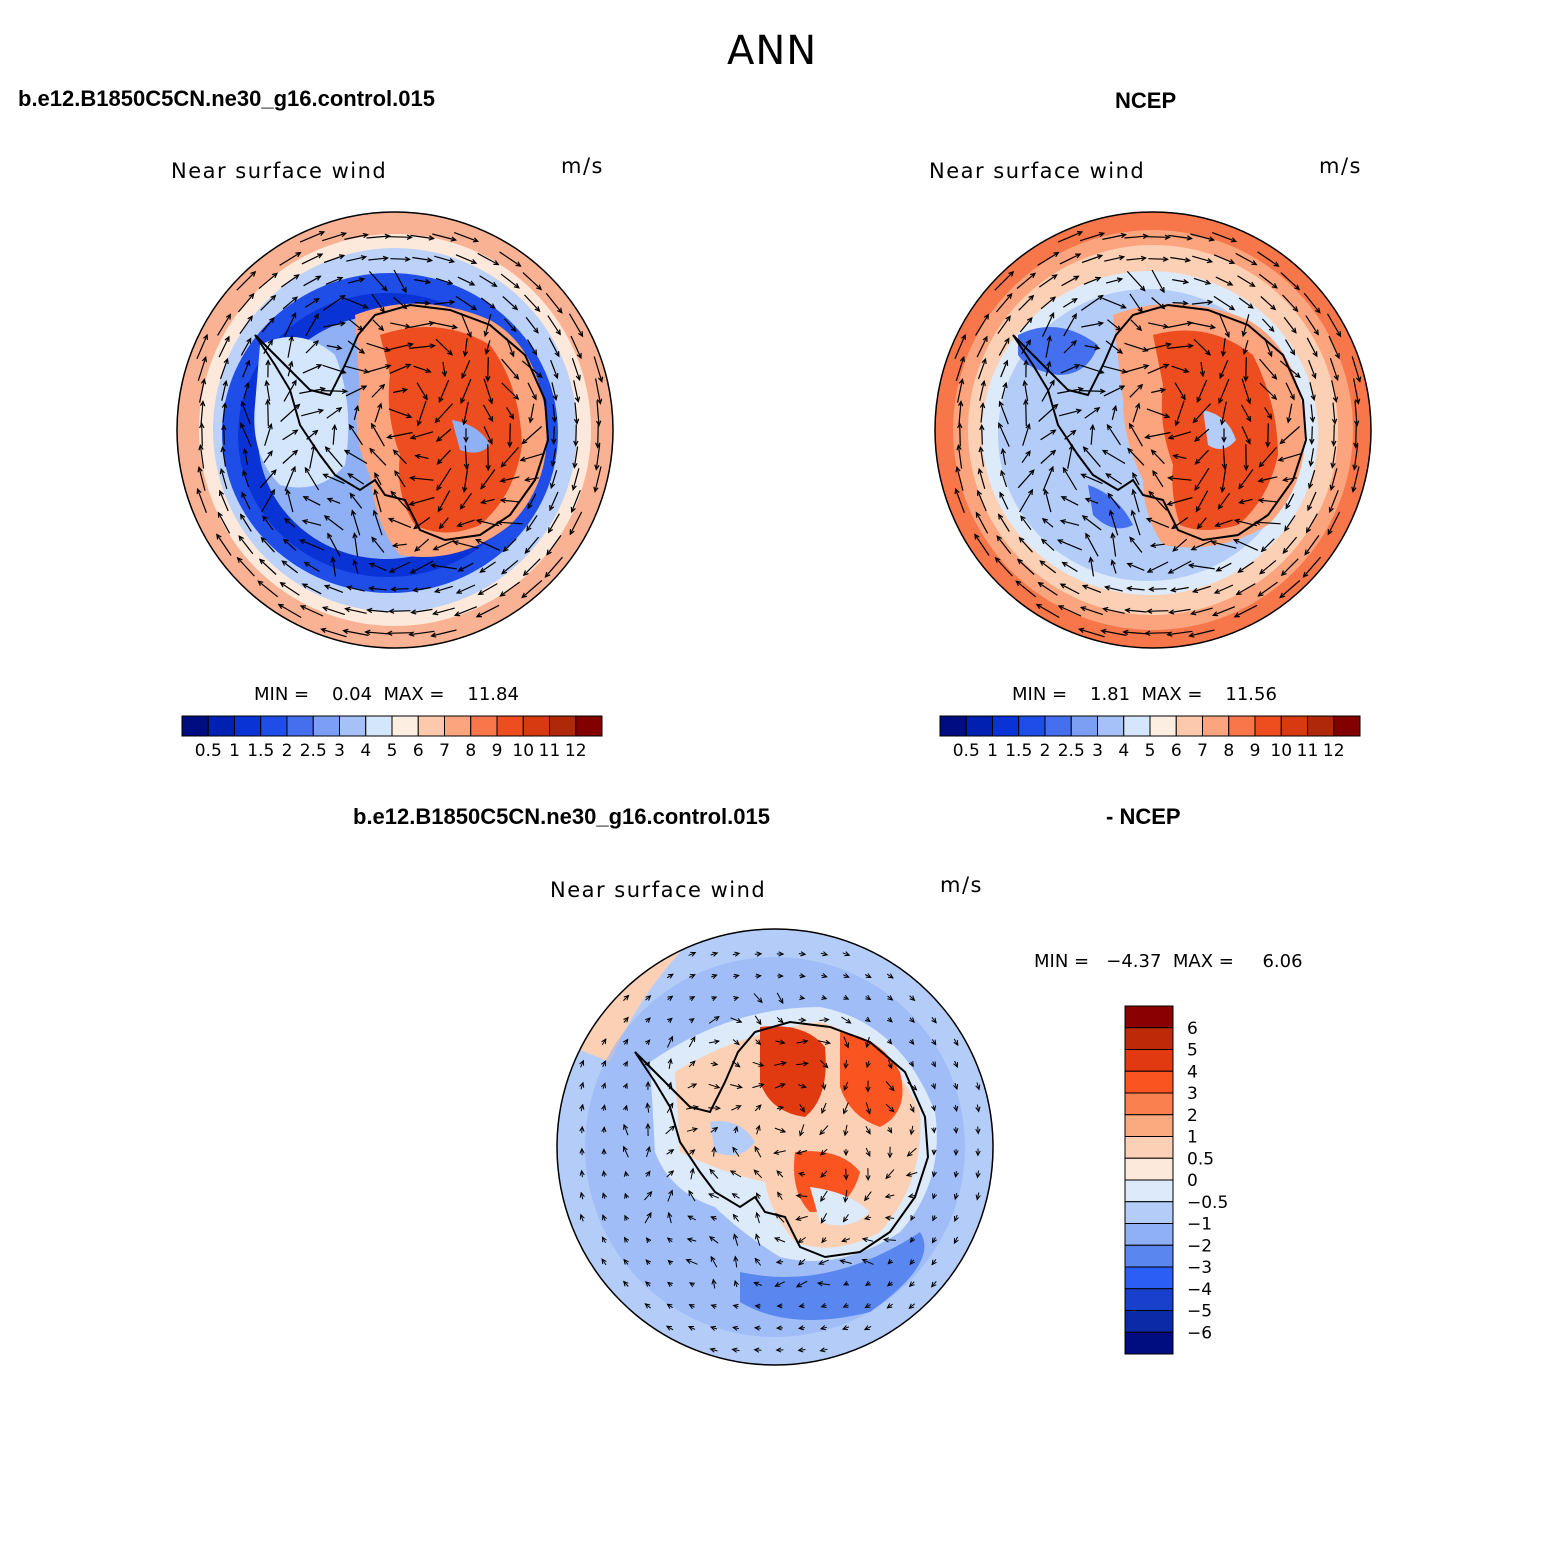 This screenshot has width=1541, height=1541. What do you see at coordinates (1308, 751) in the screenshot?
I see `colorbar-obs-tick-label: 11` at bounding box center [1308, 751].